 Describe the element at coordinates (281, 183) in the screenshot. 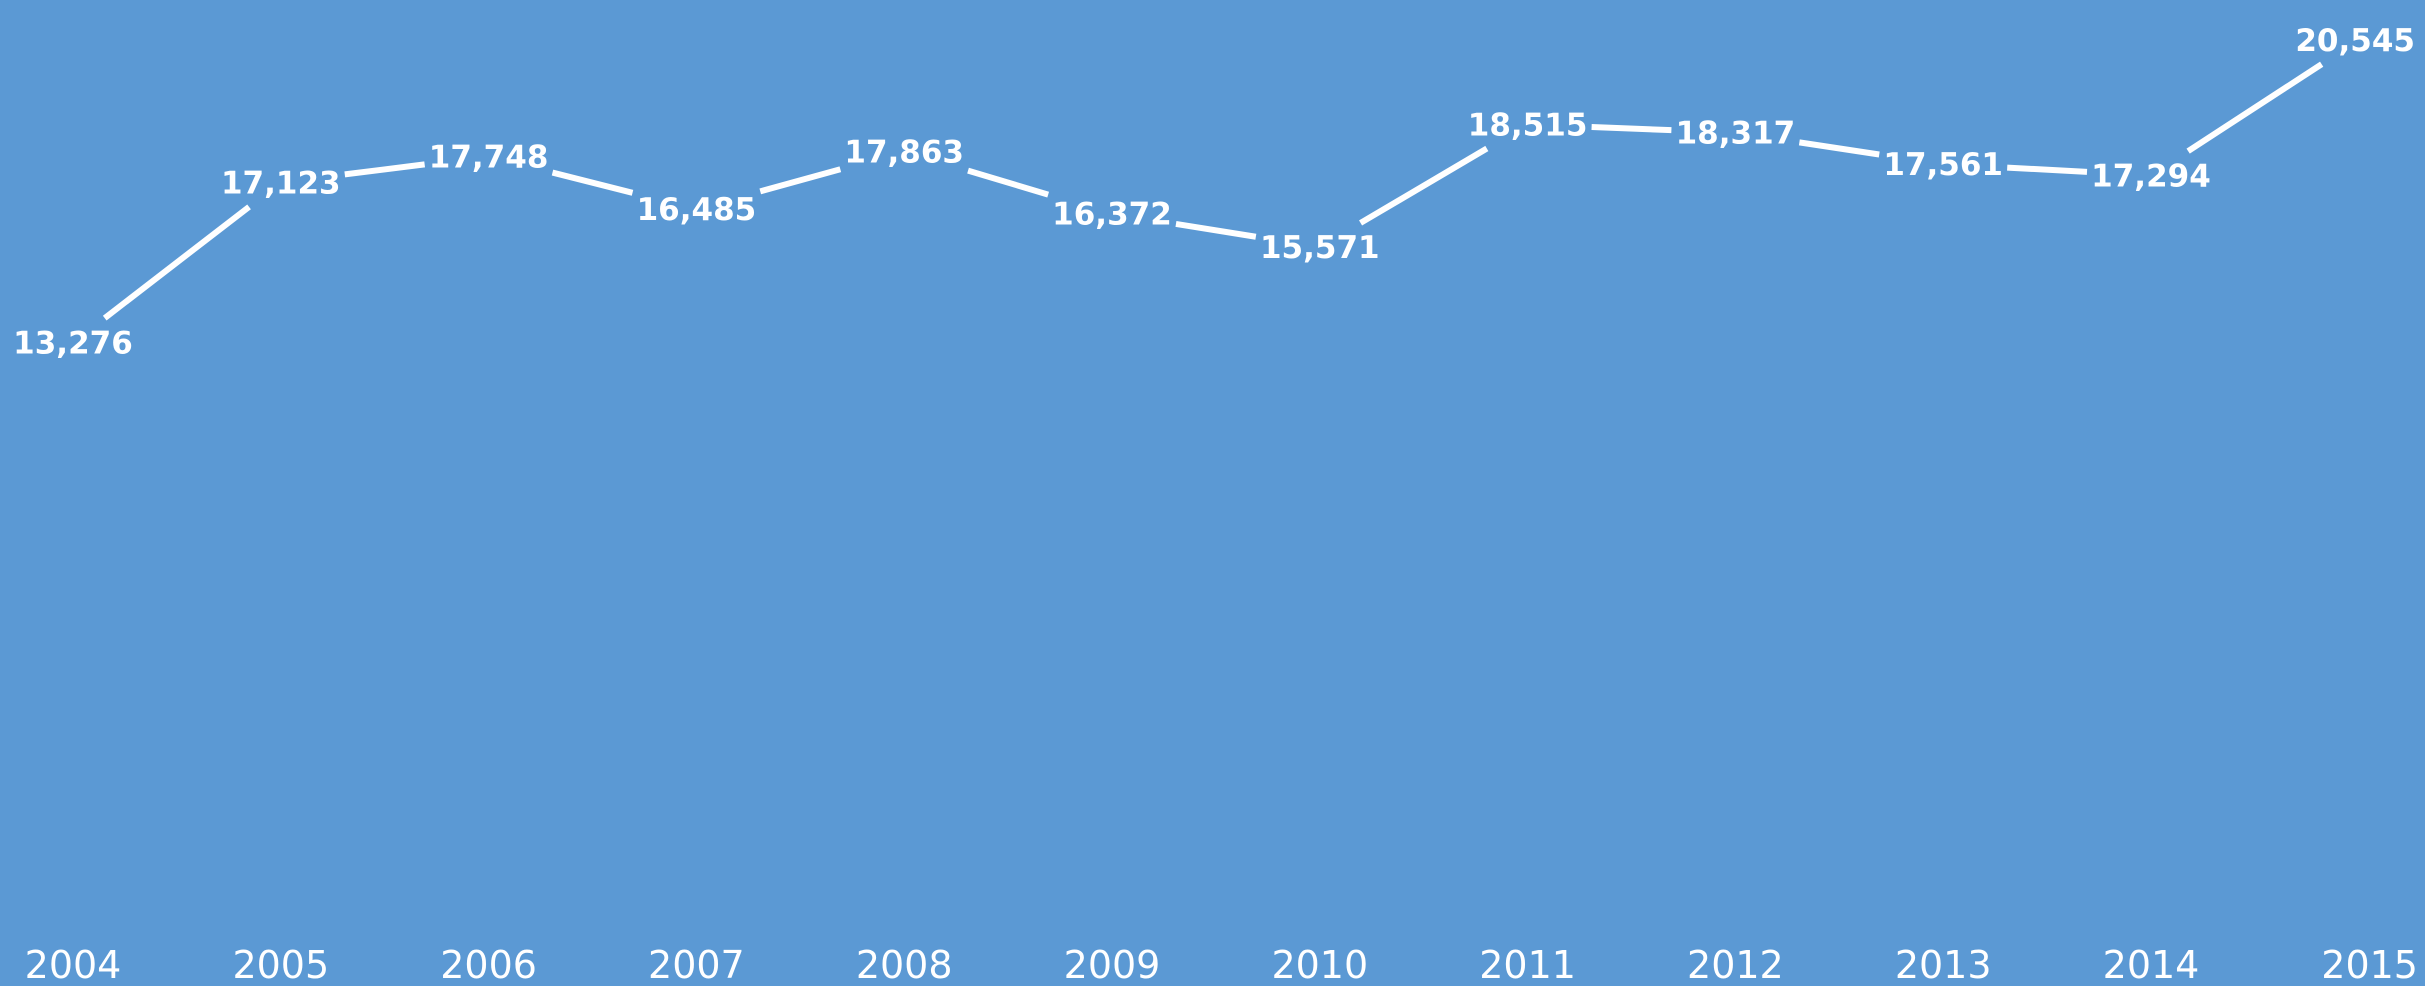

I see `data-label-2005: 17,123` at that location.